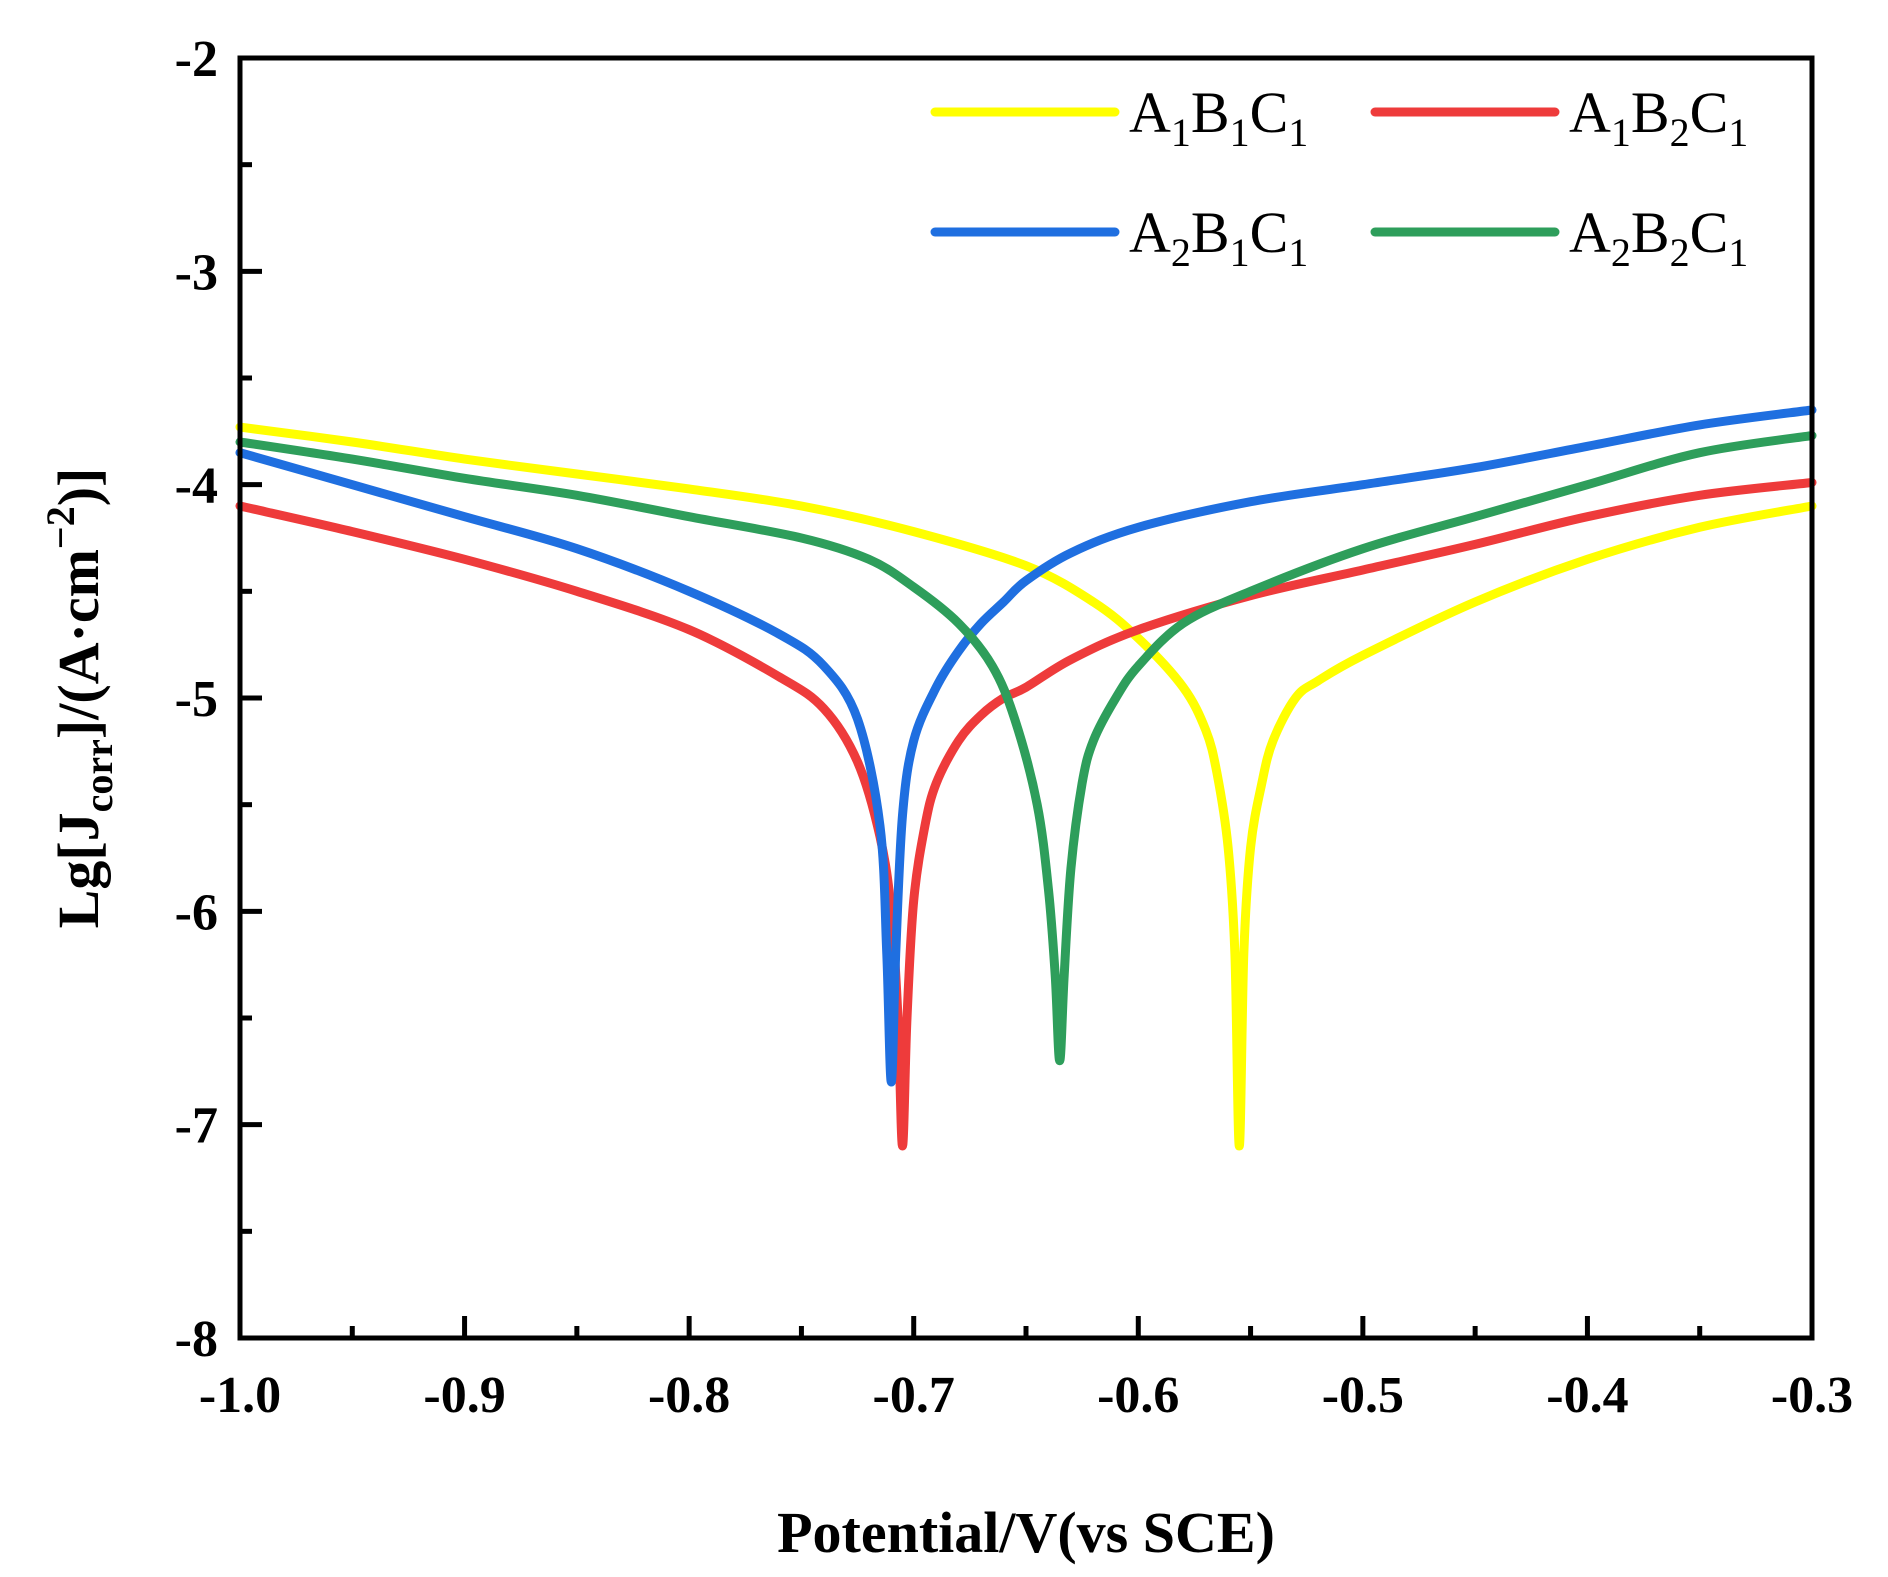  What do you see at coordinates (78, 644) in the screenshot?
I see `y-title-mid: ]/(A·cm` at bounding box center [78, 644].